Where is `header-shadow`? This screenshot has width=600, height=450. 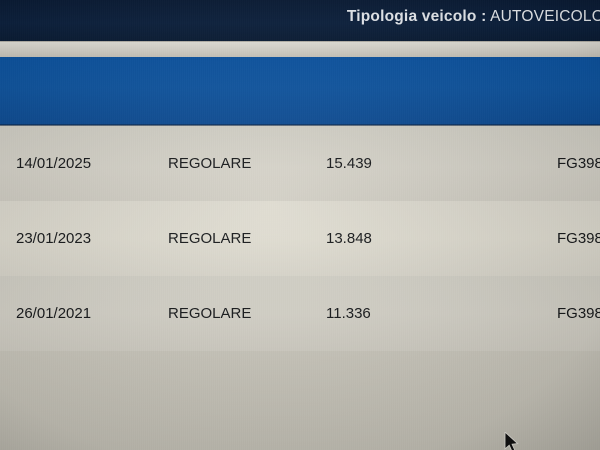 header-shadow is located at coordinates (300, 125).